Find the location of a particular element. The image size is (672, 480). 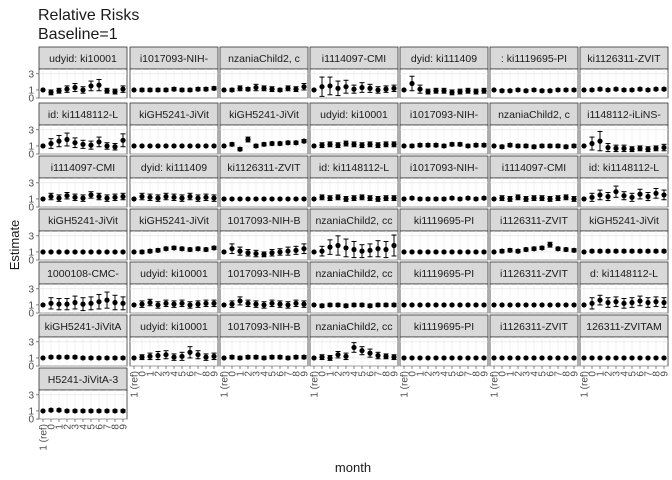

facet-panel: dyid: ki111409 is located at coordinates (444, 72).